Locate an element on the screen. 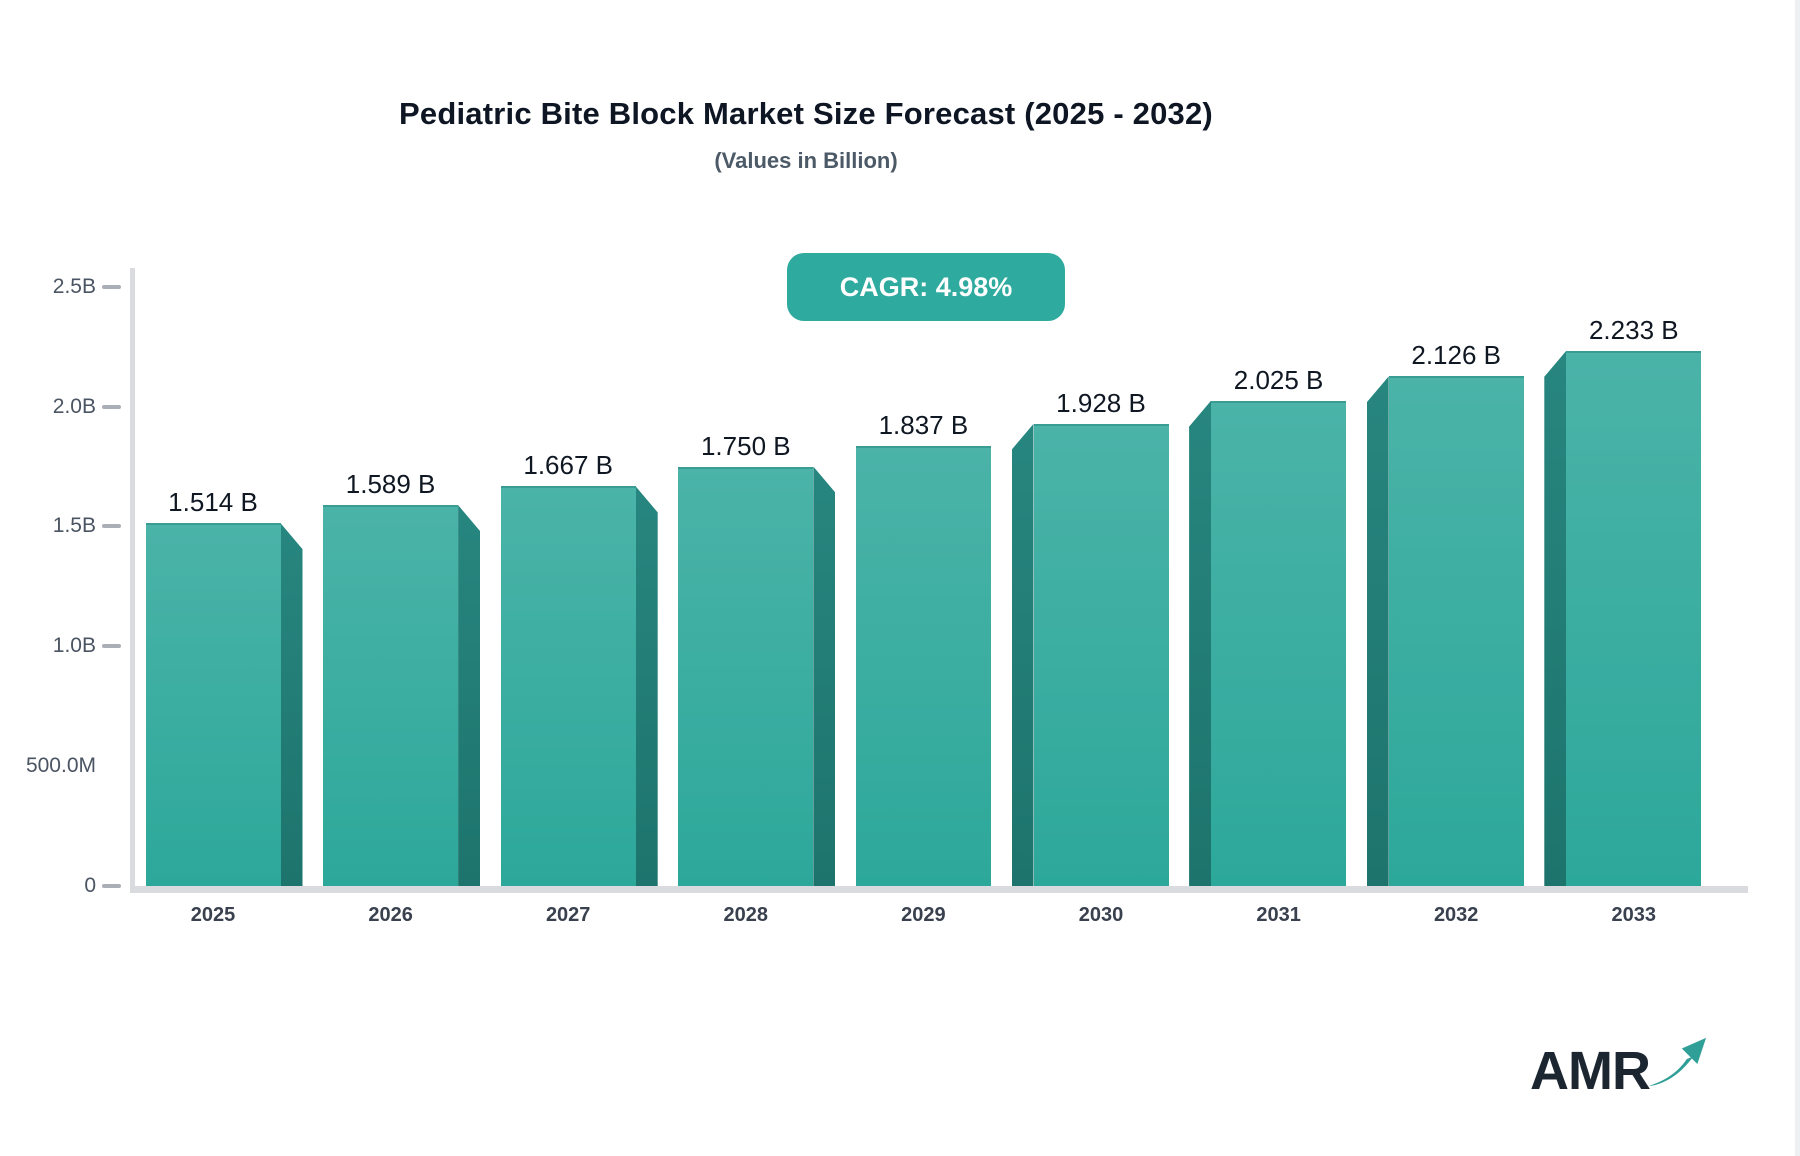 The height and width of the screenshot is (1156, 1800). y-axis-label: 2.5B is located at coordinates (74, 286).